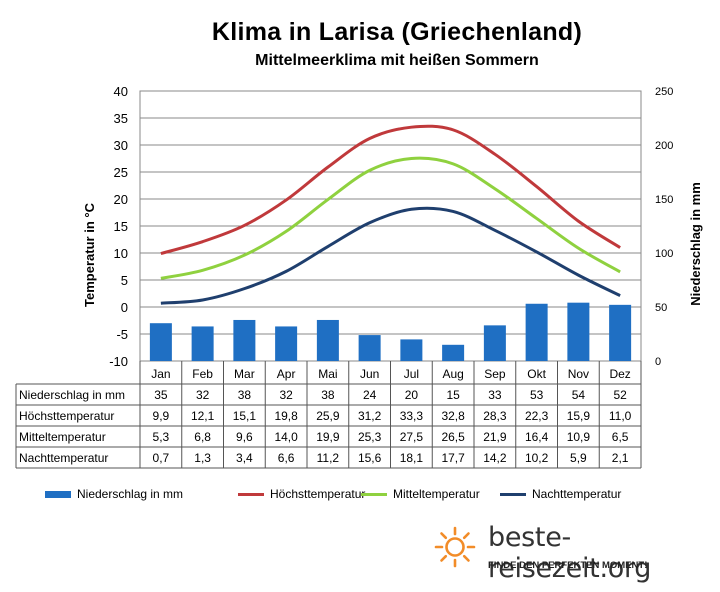 This screenshot has height=592, width=720. Describe the element at coordinates (664, 254) in the screenshot. I see `y-tick-right: 100` at that location.